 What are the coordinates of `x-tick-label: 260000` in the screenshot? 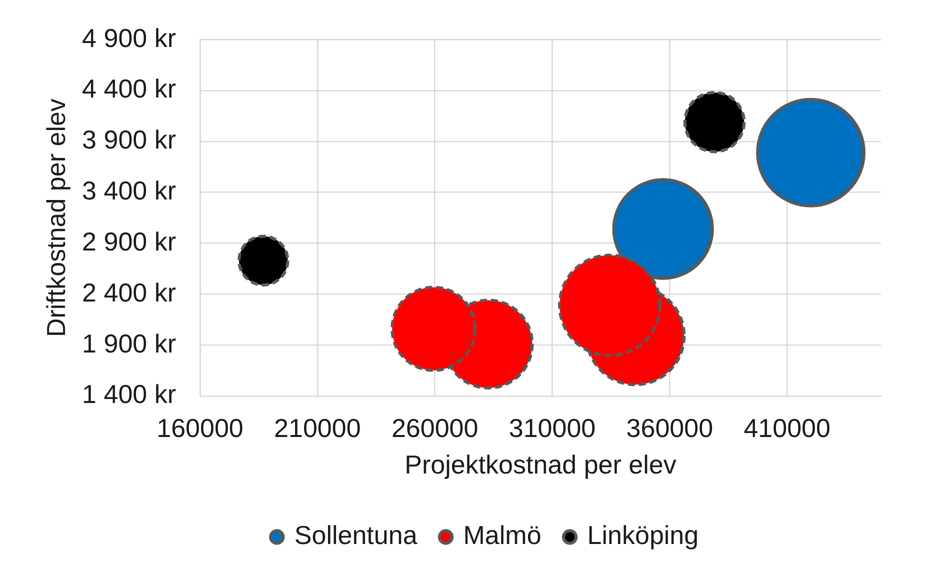 It's located at (434, 427).